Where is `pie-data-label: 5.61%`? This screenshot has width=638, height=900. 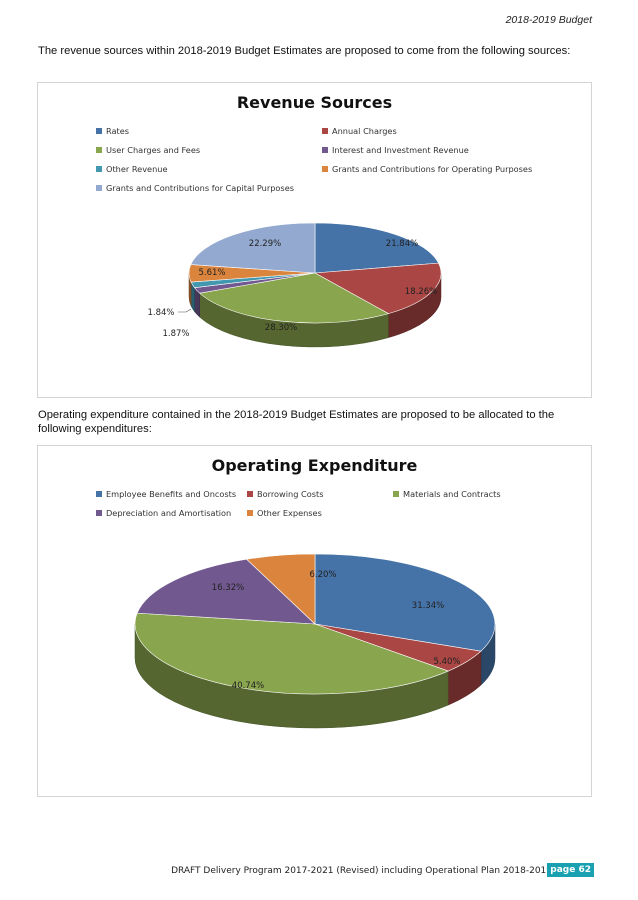 pie-data-label: 5.61% is located at coordinates (211, 273).